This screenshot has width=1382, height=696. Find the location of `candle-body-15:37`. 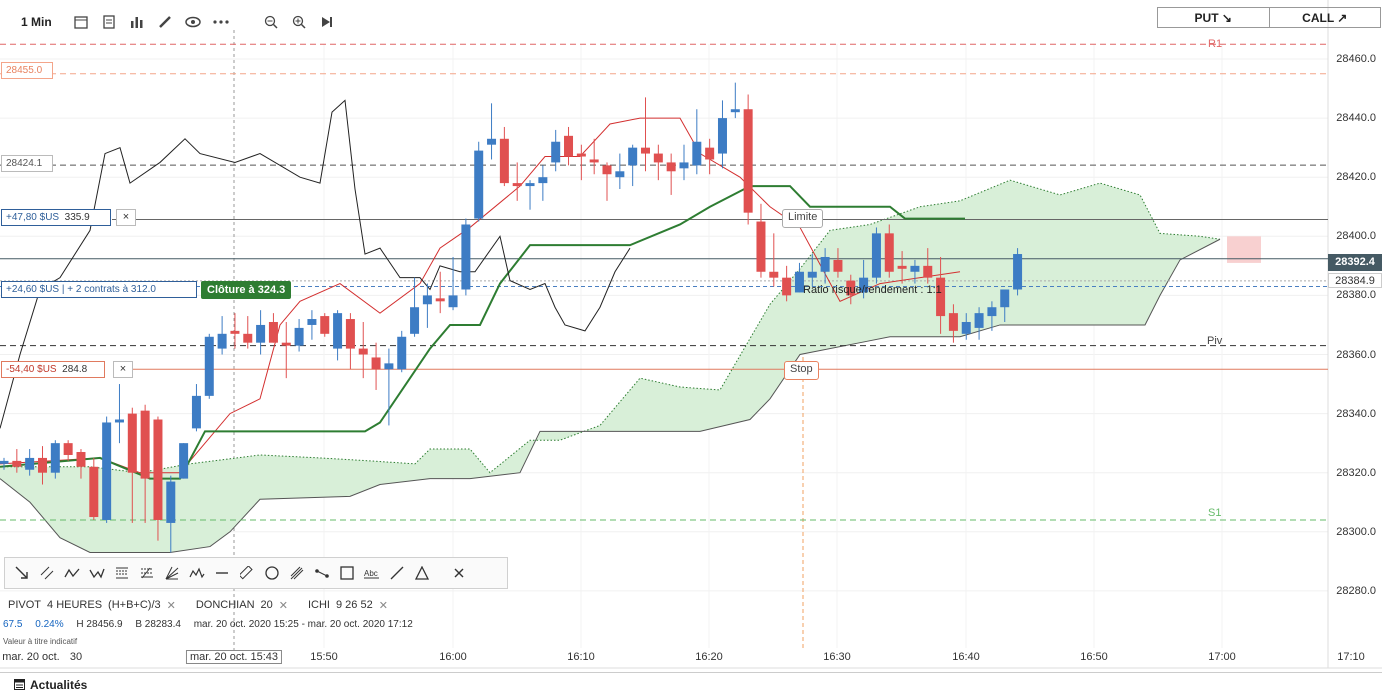

candle-body-15:37 is located at coordinates (158, 469).